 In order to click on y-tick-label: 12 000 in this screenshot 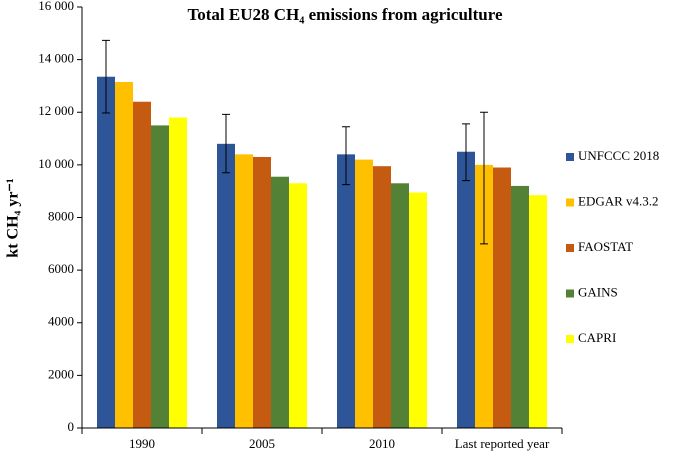, I will do `click(56, 110)`.